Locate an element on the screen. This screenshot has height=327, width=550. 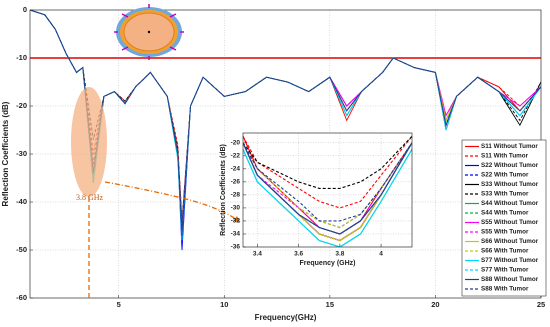
antenna-icon is located at coordinates (149, 32).